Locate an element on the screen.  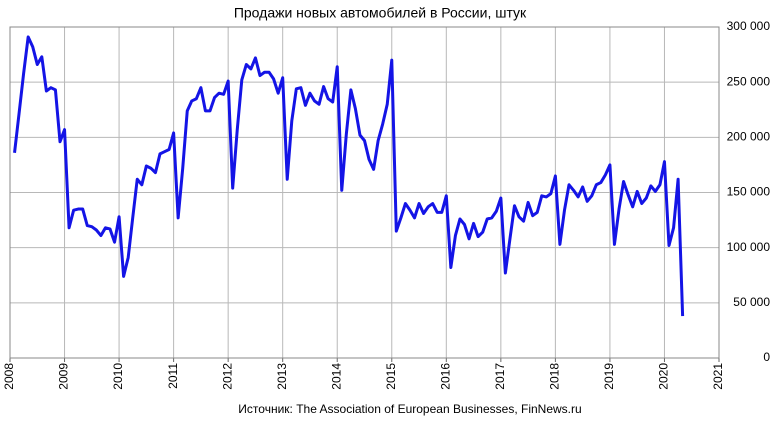
x-tick-label: 2010 is located at coordinates (118, 376).